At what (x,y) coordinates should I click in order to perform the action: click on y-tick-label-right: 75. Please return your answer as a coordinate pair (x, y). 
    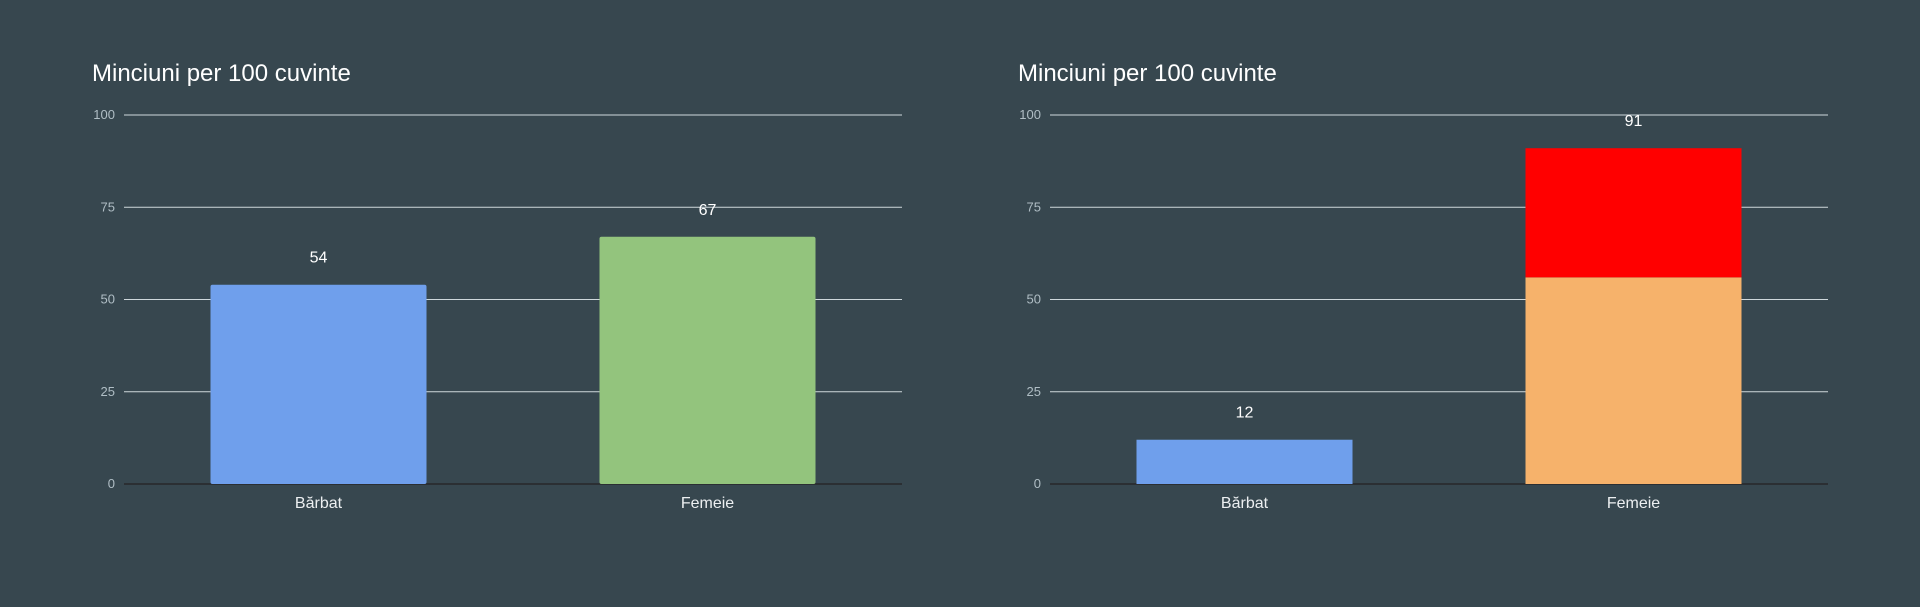
    Looking at the image, I should click on (1034, 206).